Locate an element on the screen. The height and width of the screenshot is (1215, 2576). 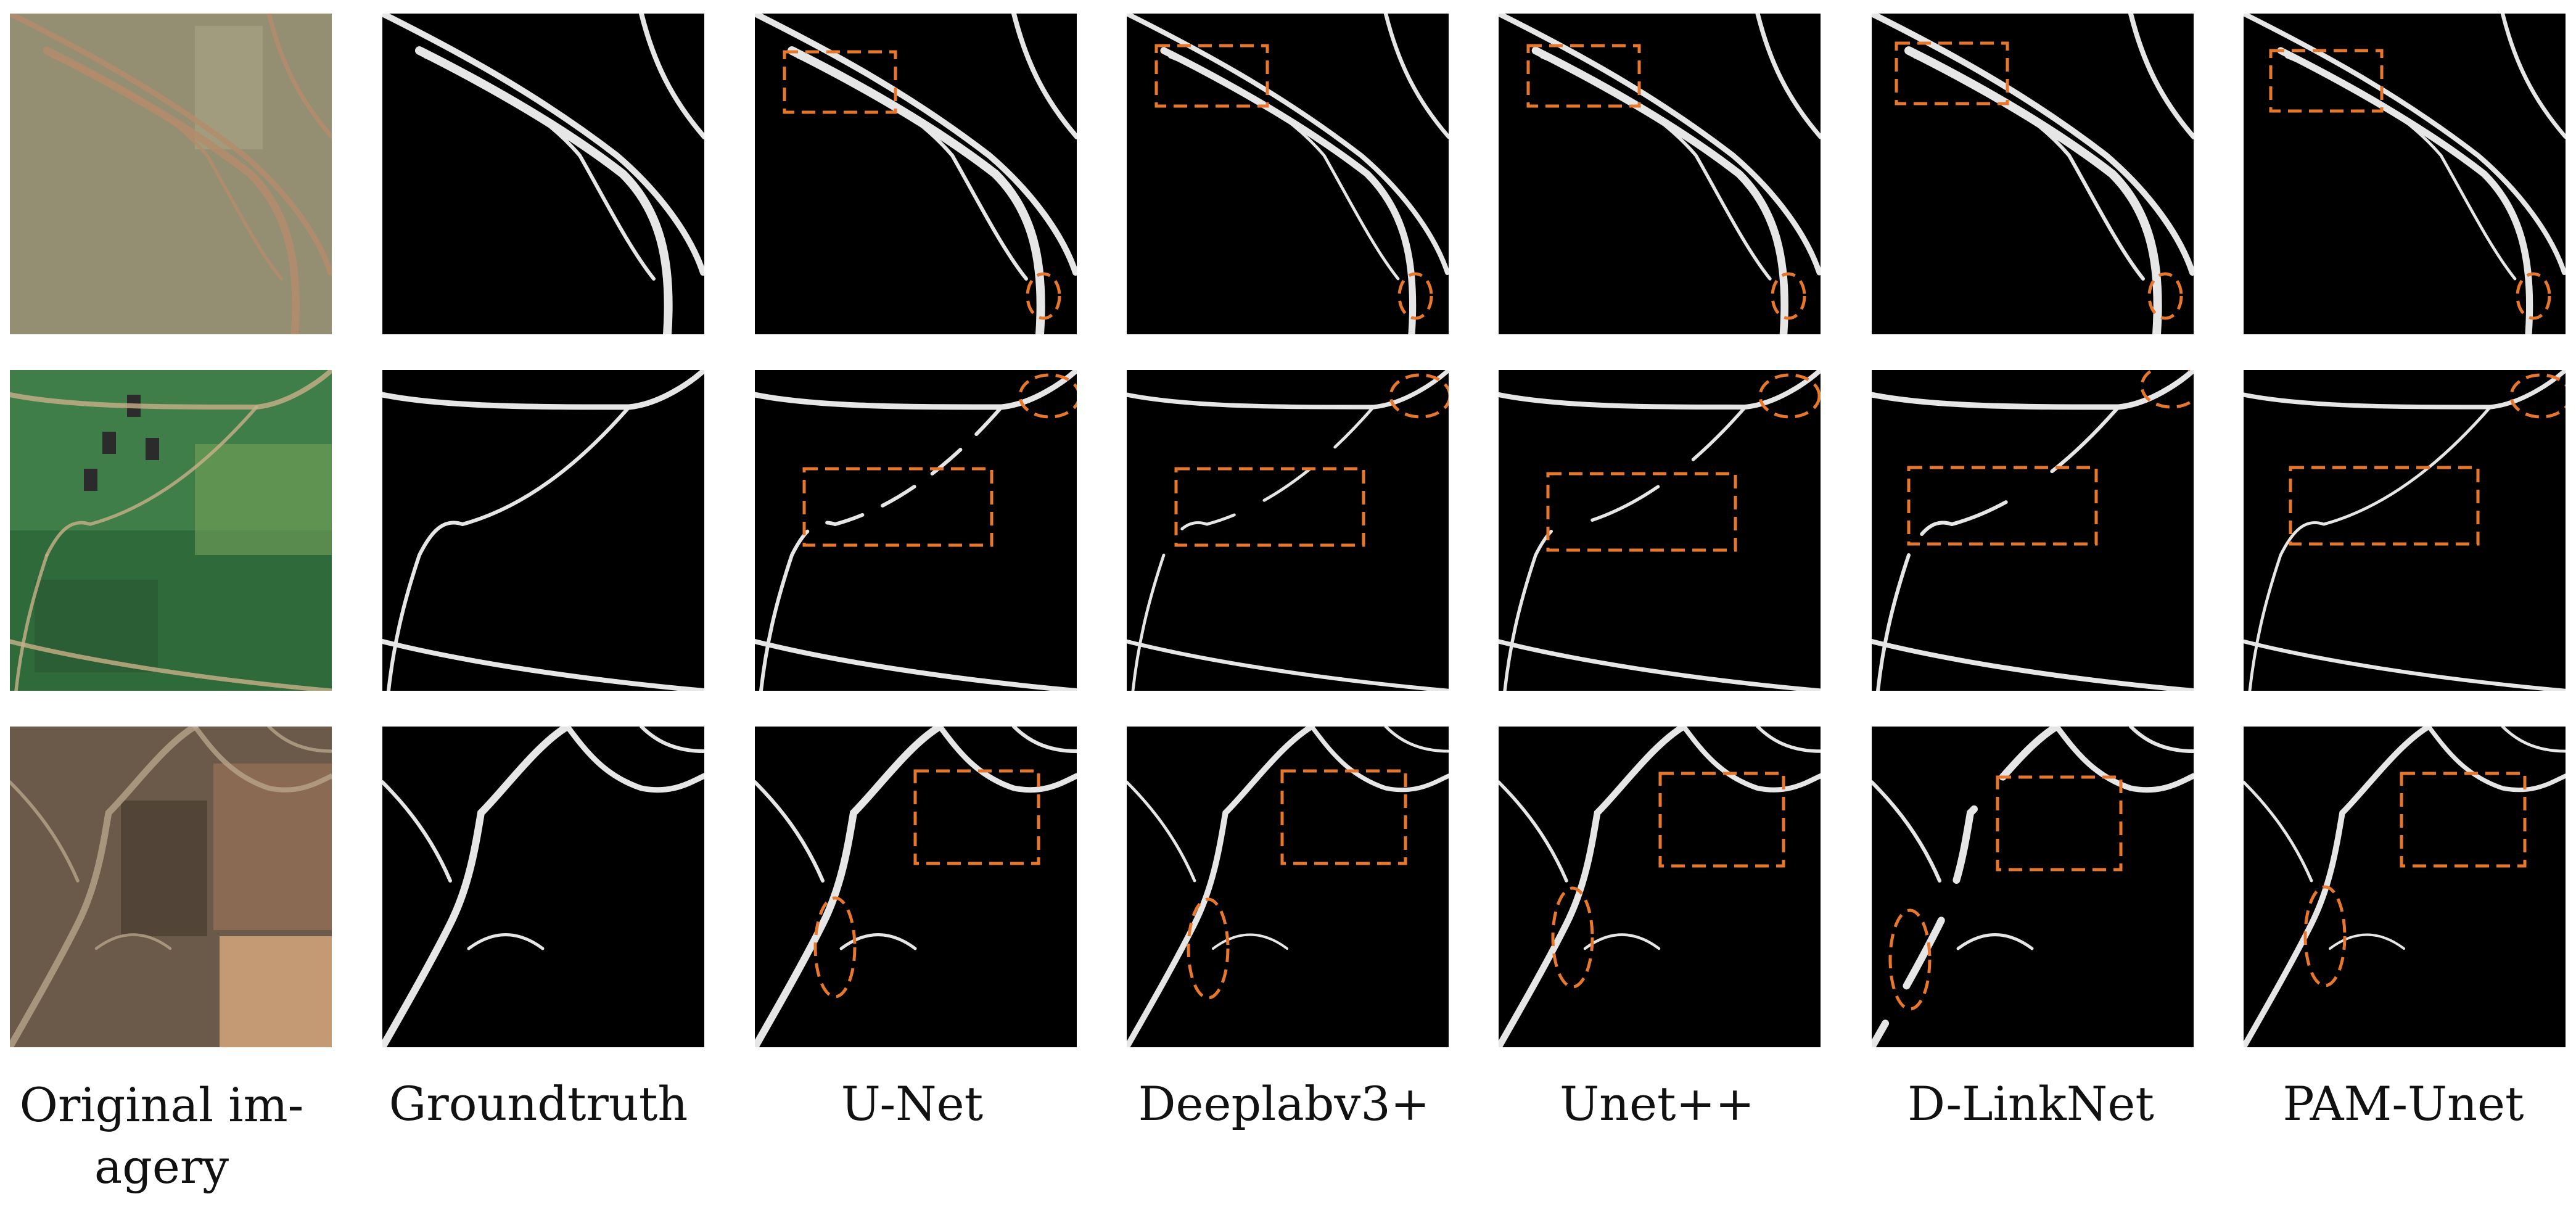
row-1-unetpp-panel is located at coordinates (1660, 174).